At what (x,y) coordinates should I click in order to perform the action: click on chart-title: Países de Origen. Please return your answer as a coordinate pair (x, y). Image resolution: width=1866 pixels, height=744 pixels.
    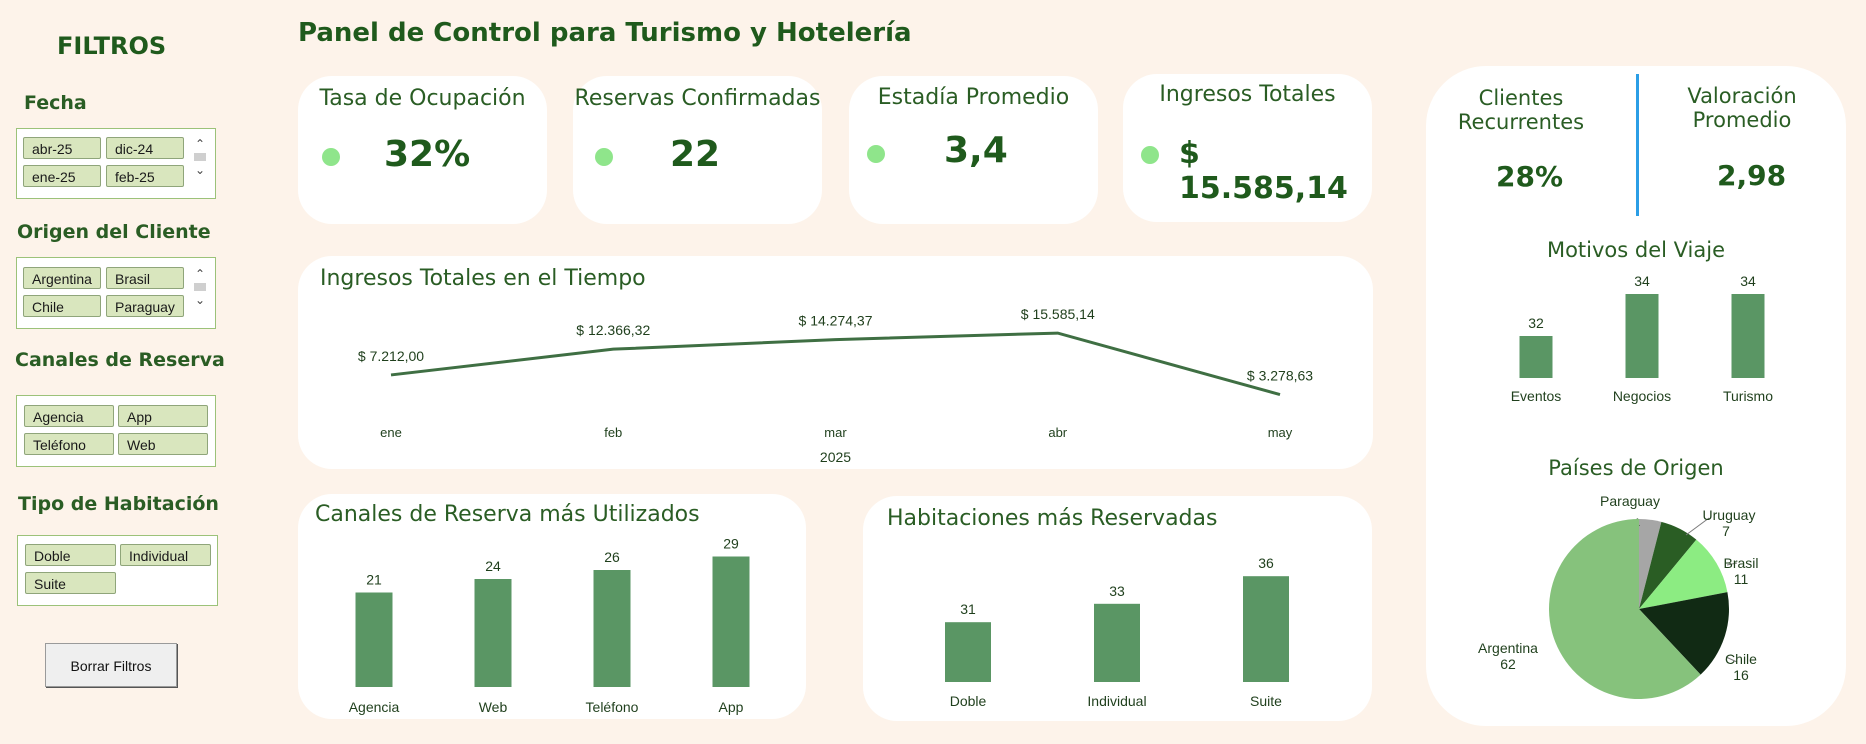
    Looking at the image, I should click on (1636, 468).